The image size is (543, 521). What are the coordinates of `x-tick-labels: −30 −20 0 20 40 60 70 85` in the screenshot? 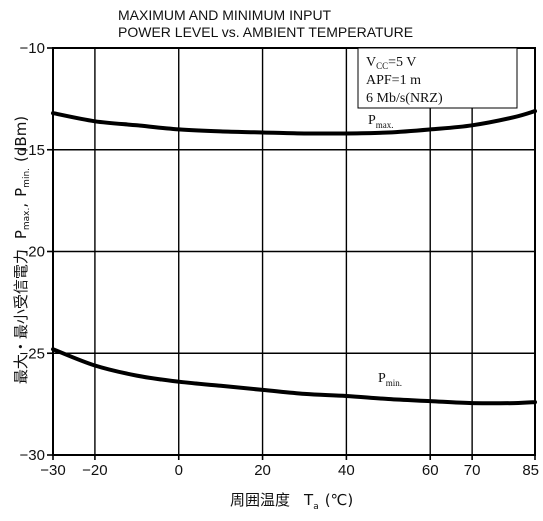 It's located at (289, 467).